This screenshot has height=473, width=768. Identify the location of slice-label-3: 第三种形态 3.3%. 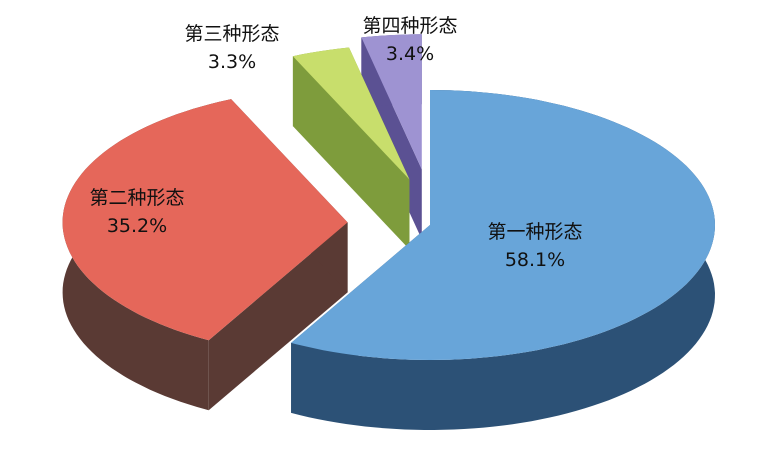
(231, 48).